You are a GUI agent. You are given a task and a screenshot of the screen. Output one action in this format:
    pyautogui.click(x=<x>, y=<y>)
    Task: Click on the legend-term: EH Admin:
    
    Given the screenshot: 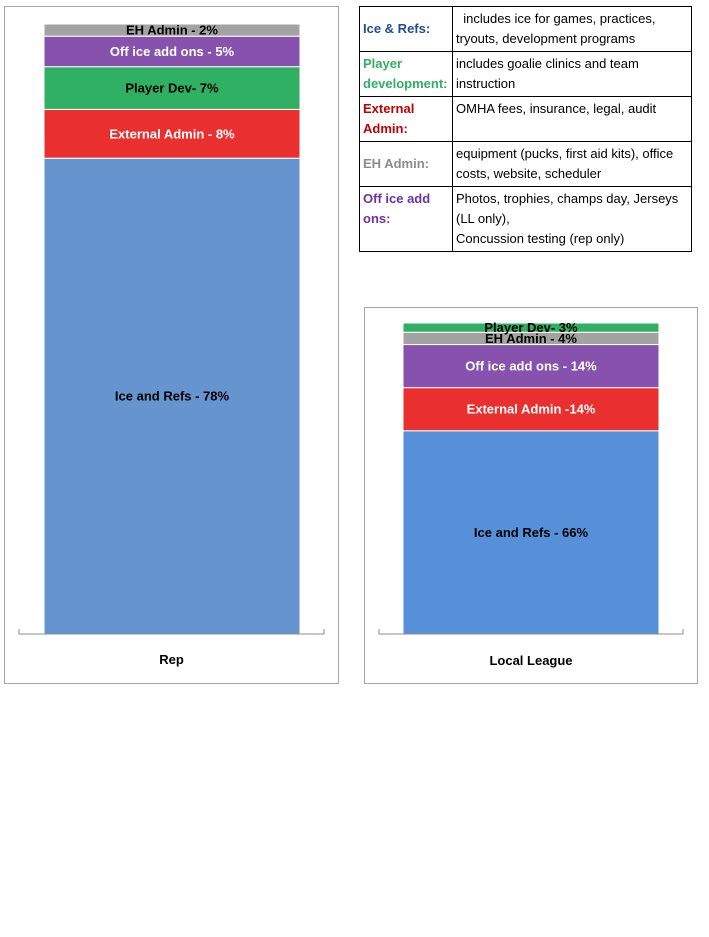 What is the action you would take?
    pyautogui.click(x=406, y=164)
    